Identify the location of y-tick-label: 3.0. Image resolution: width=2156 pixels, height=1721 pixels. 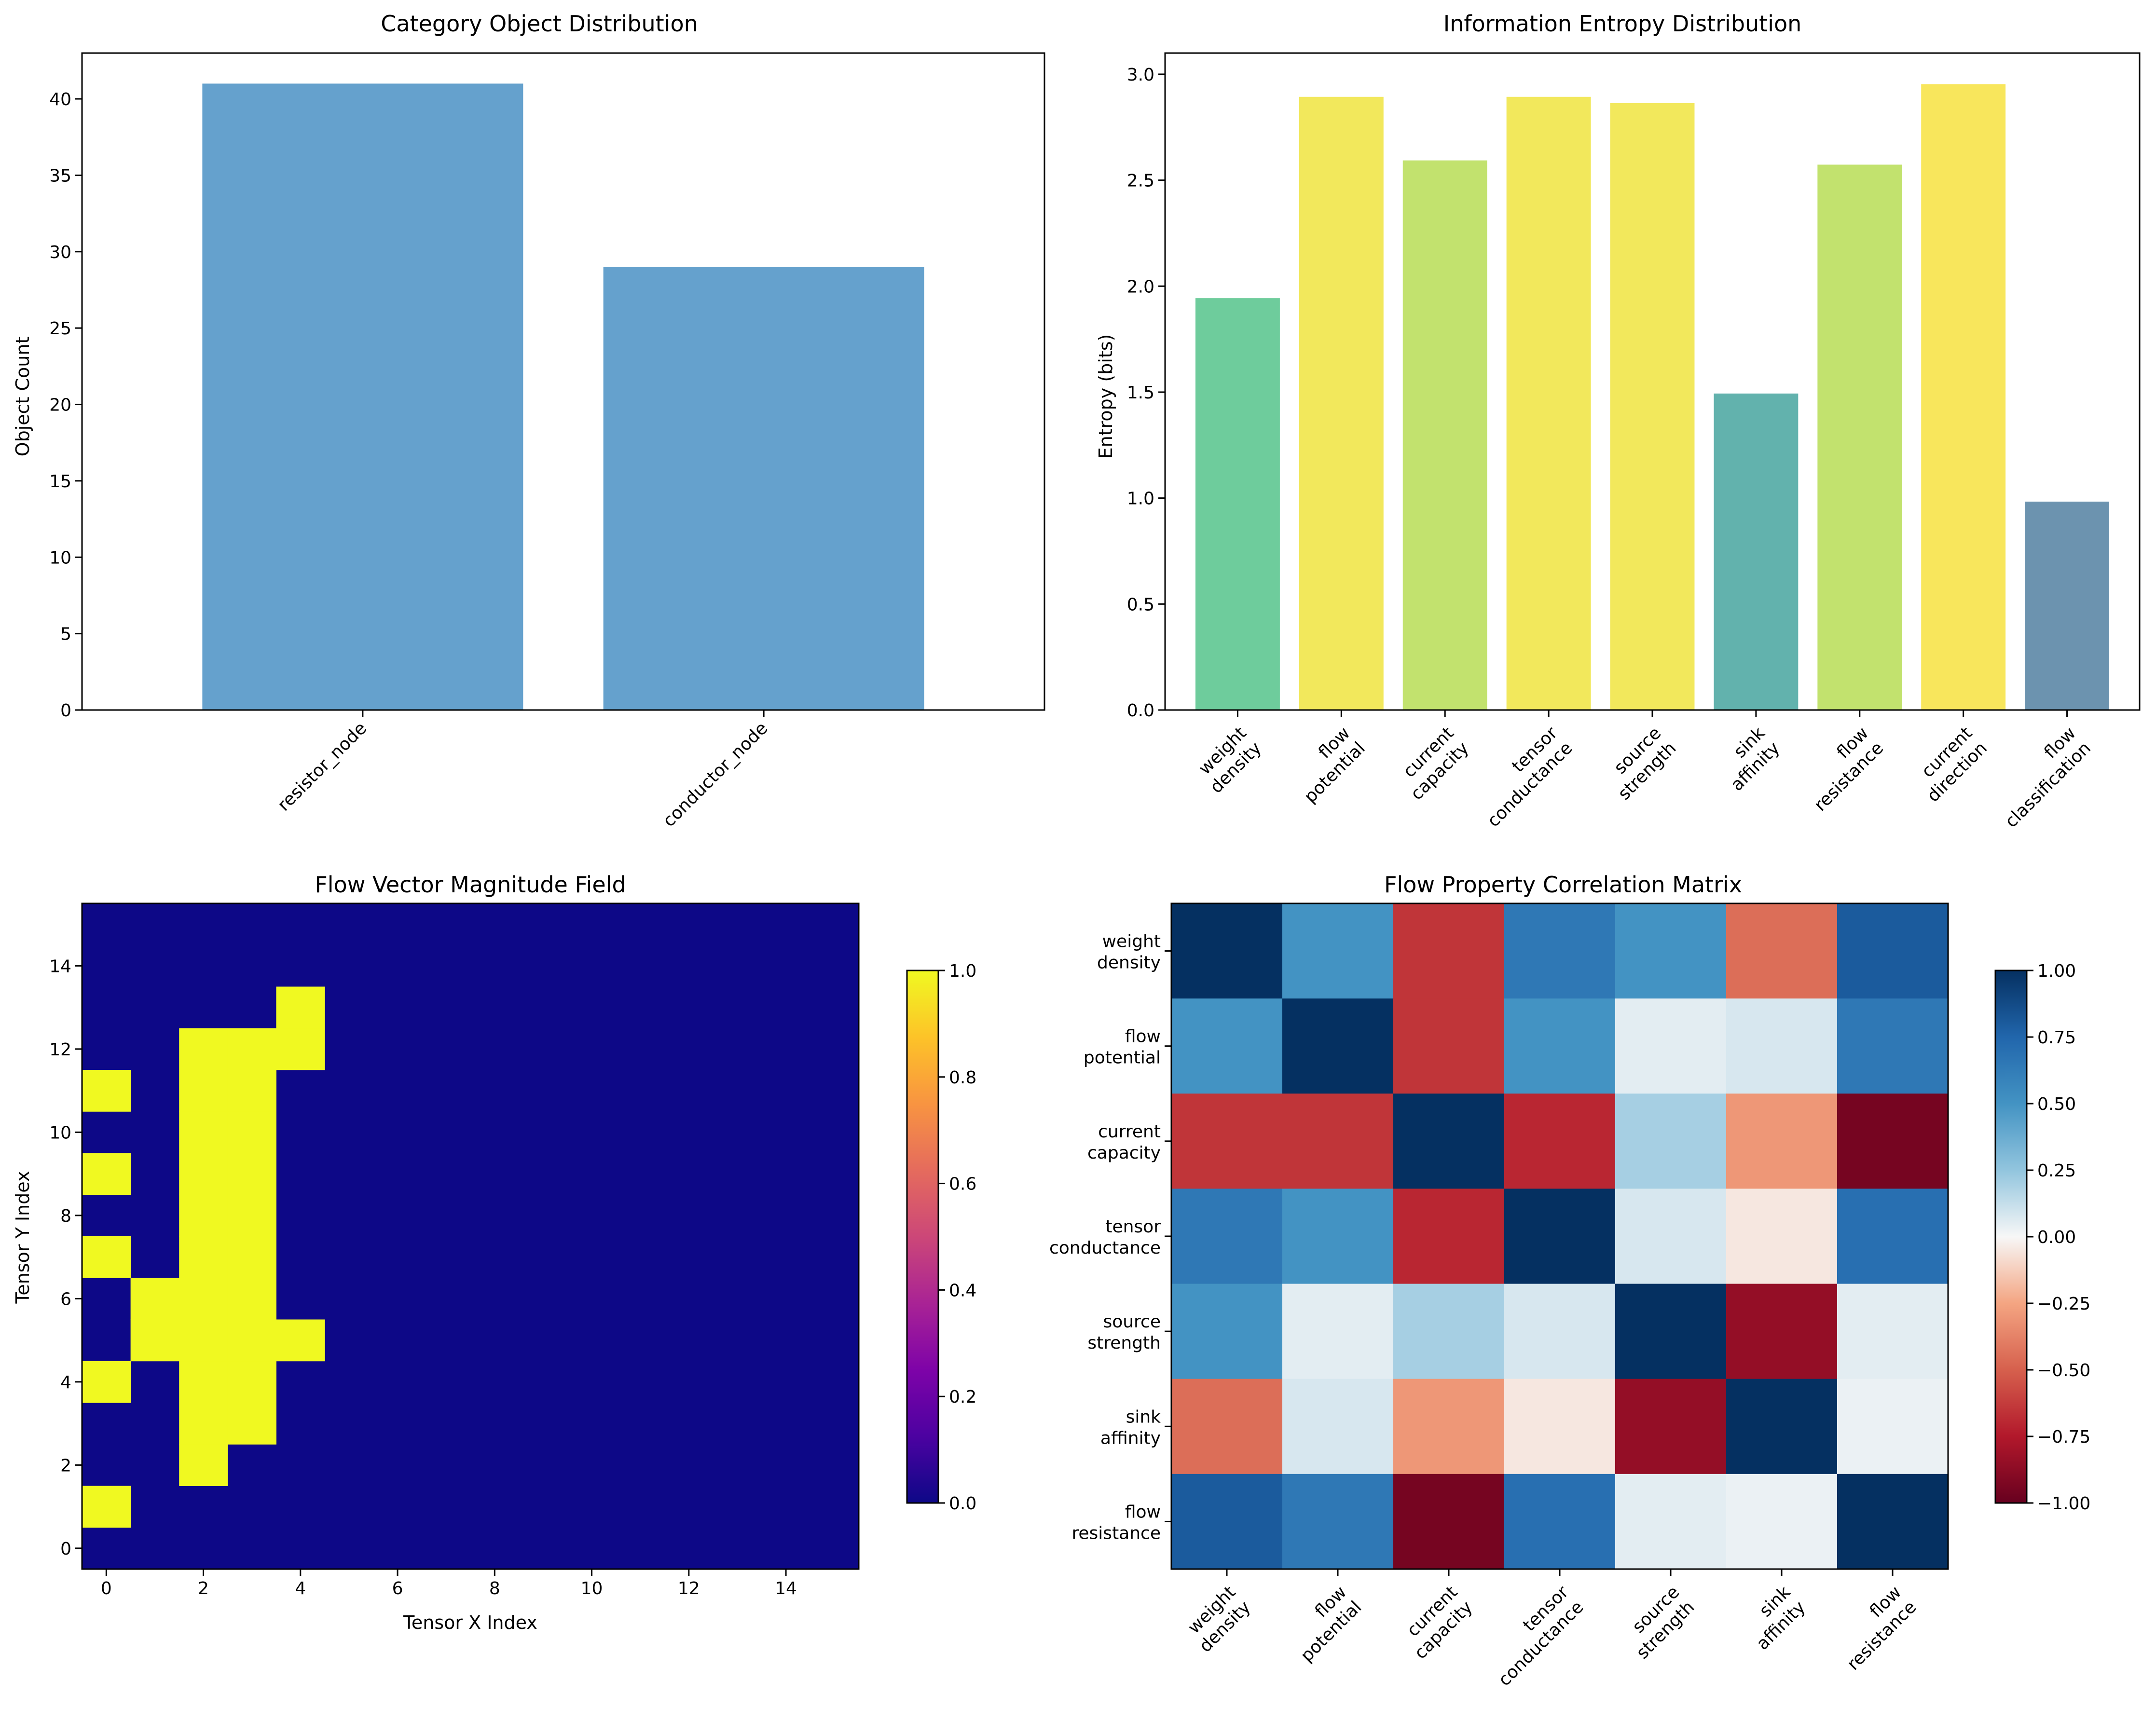
(1140, 75).